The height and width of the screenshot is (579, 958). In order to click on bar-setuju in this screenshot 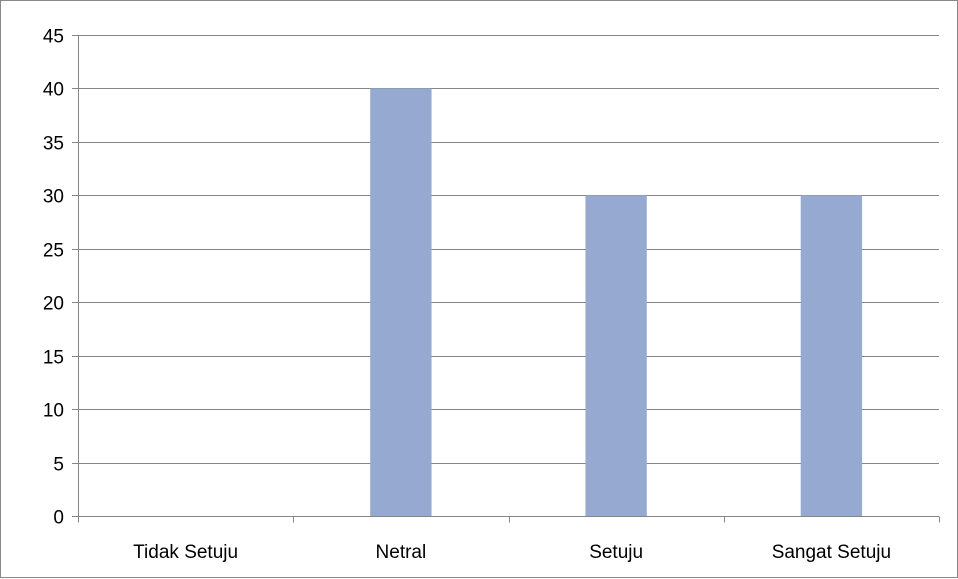, I will do `click(616, 356)`.